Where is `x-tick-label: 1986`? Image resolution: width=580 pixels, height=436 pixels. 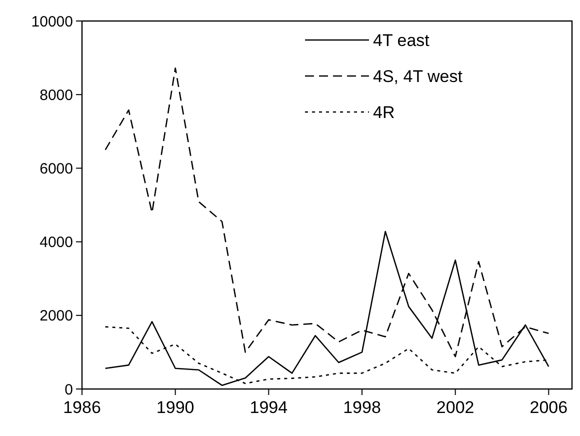 x-tick-label: 1986 is located at coordinates (82, 407).